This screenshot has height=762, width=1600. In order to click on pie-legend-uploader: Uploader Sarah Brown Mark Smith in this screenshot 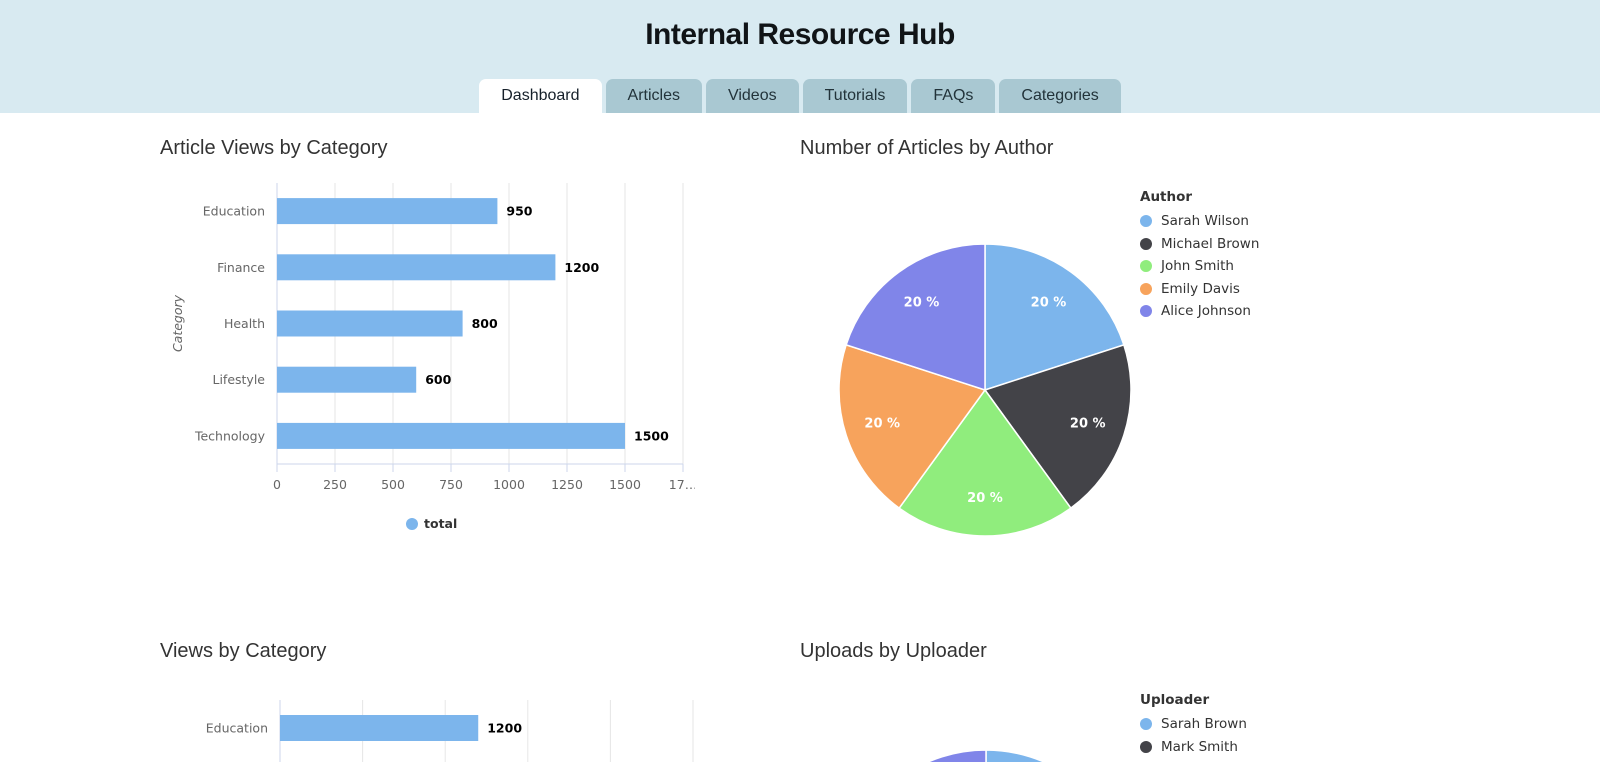, I will do `click(1193, 725)`.